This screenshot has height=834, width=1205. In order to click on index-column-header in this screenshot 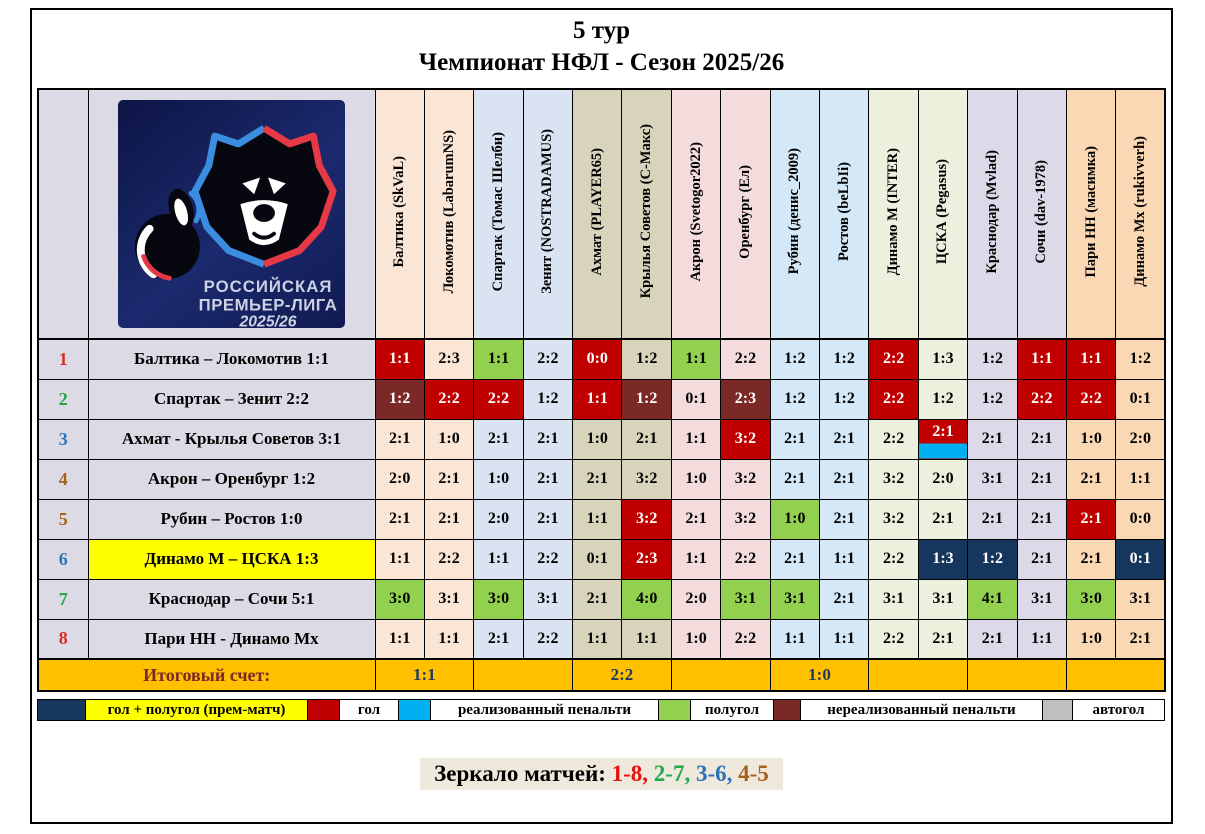, I will do `click(63, 214)`.